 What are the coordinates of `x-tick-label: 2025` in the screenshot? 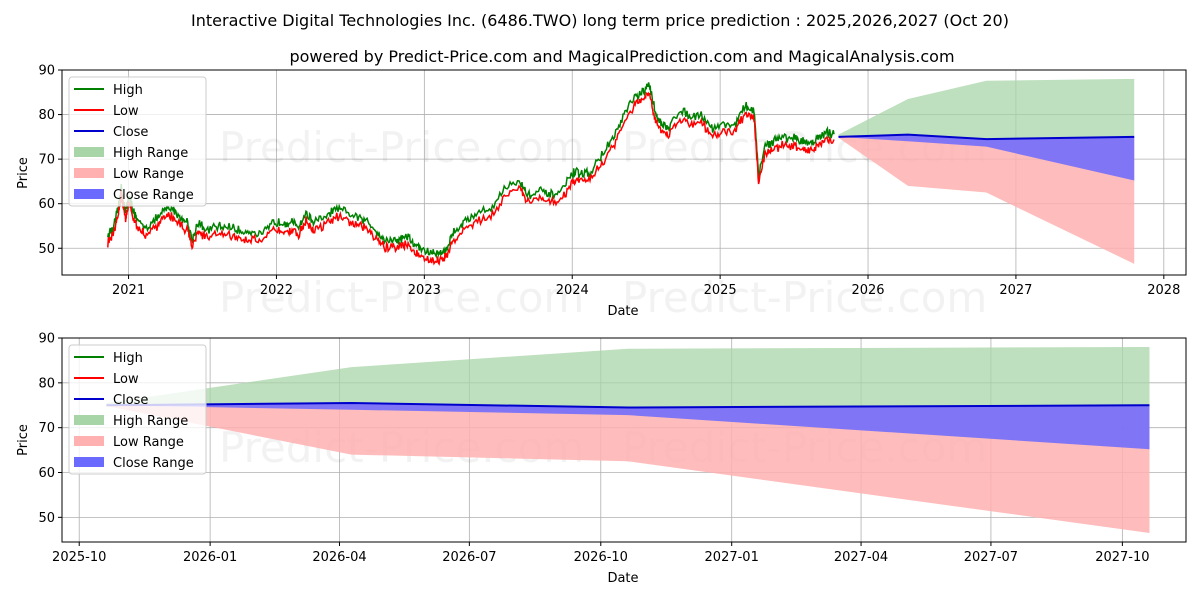 It's located at (720, 290).